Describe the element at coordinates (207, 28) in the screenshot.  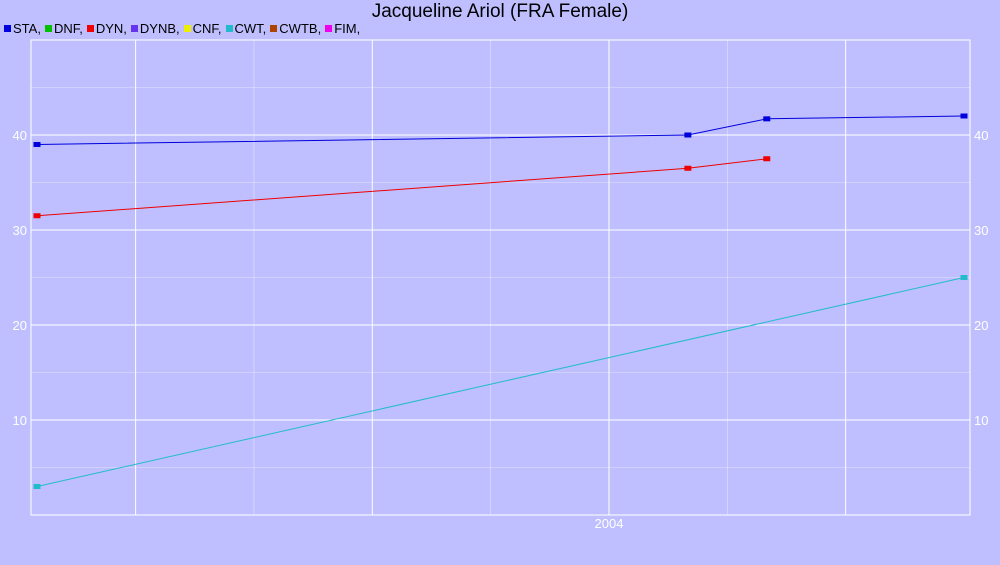
I see `legend-label: CNF,` at that location.